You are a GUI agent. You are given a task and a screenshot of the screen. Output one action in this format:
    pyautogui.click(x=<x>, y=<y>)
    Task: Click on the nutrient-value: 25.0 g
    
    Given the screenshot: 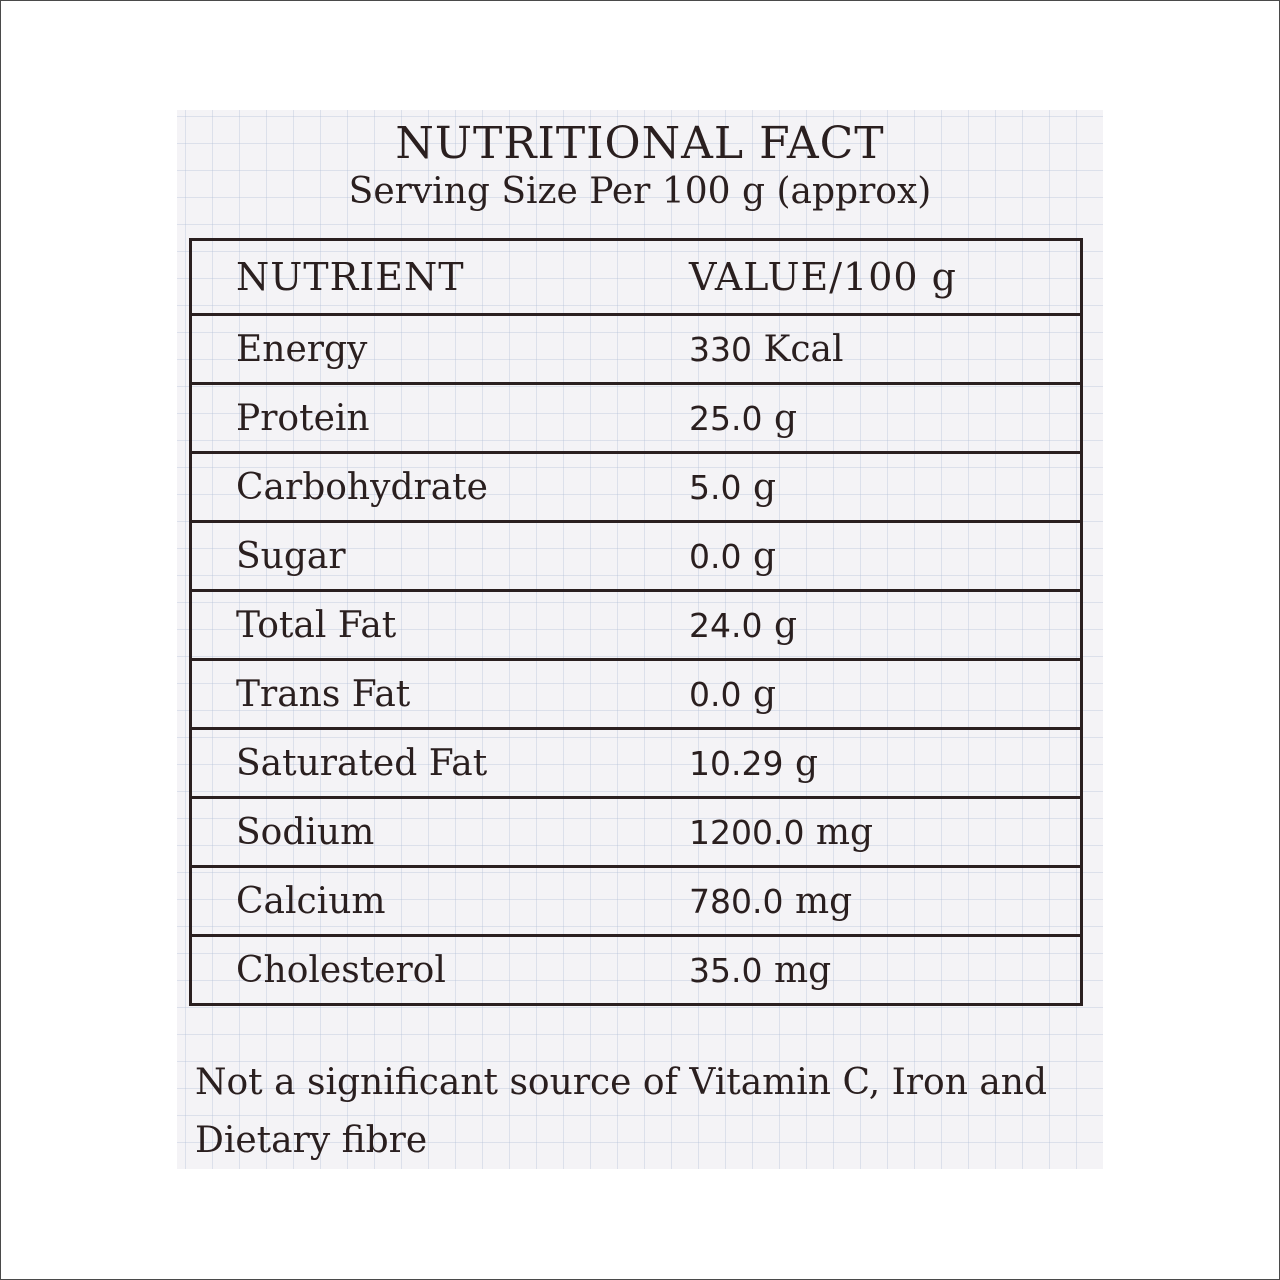 What is the action you would take?
    pyautogui.click(x=884, y=418)
    